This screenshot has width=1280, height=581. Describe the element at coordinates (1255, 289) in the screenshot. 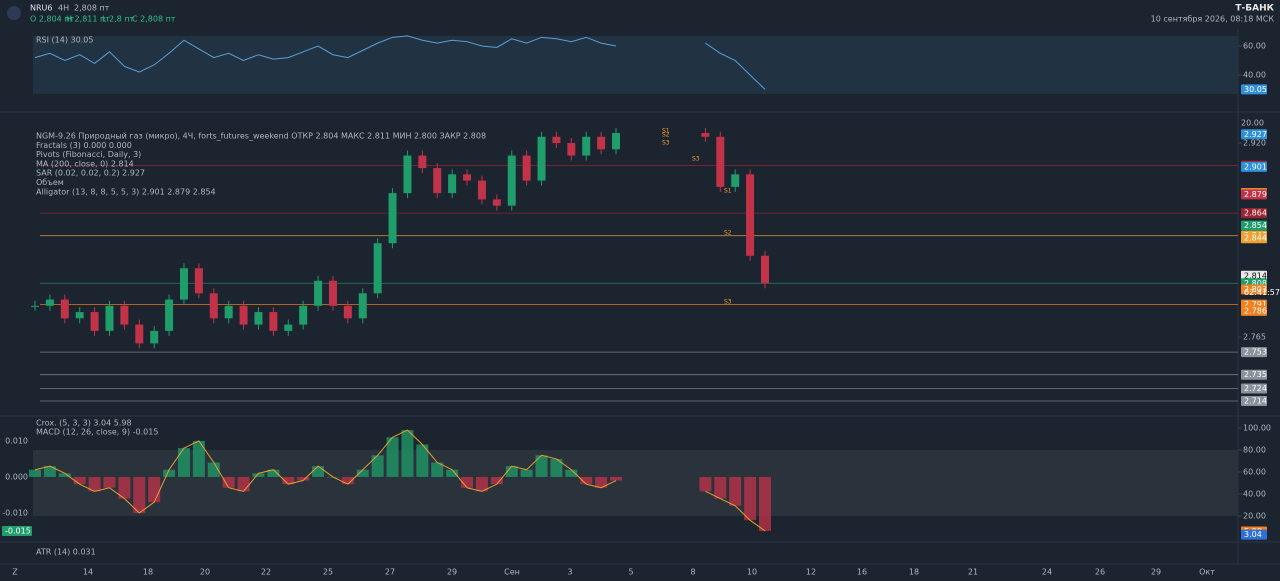

I see `price-marker-label: 2.803` at that location.